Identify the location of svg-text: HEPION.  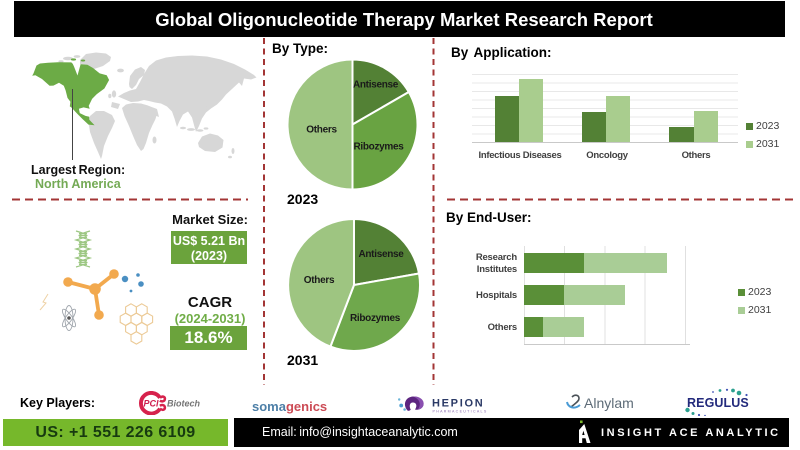
(458, 404).